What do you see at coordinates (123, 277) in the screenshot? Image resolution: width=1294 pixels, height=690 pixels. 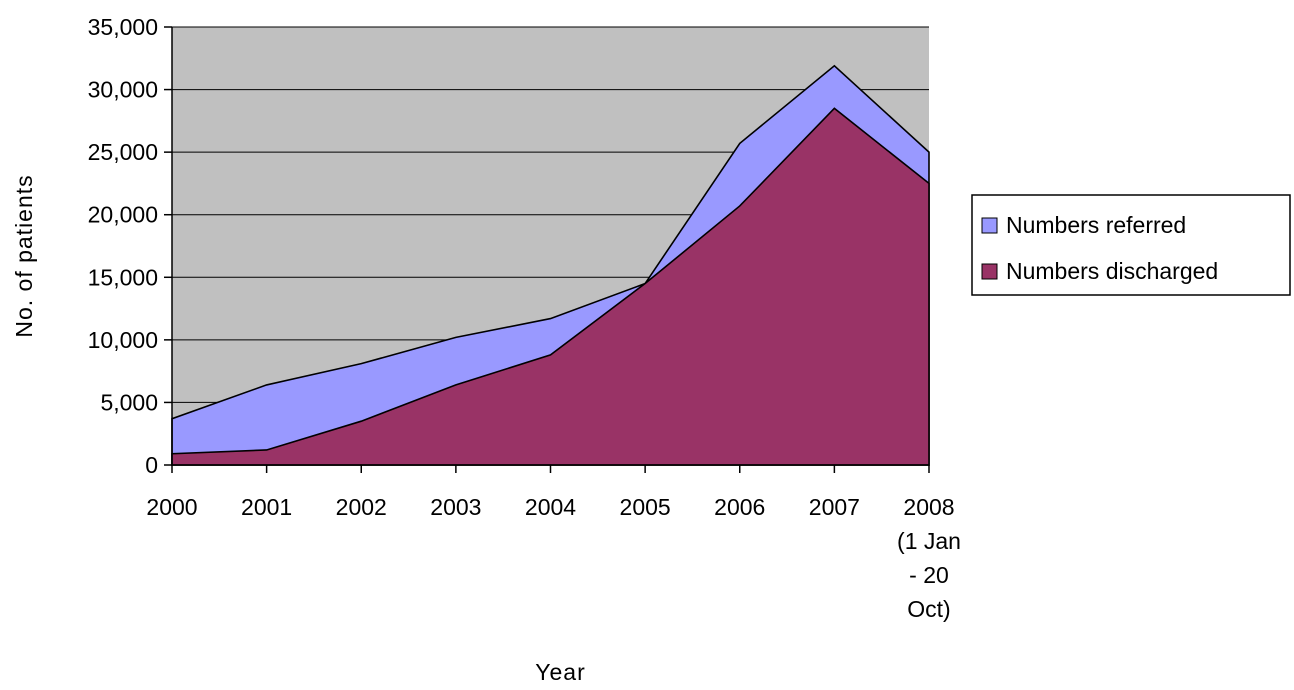 I see `y-tick-label: 15,000` at bounding box center [123, 277].